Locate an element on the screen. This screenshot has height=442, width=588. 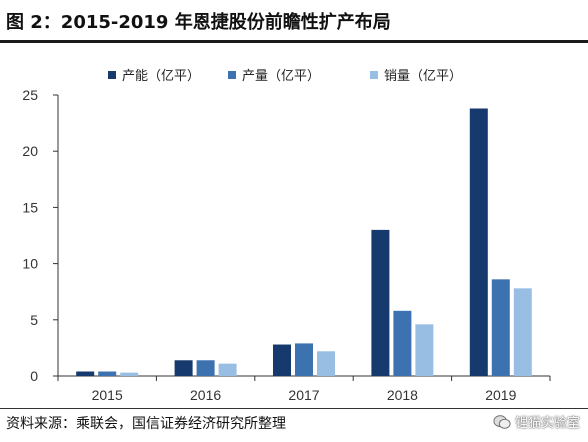
y-tick-label: 25 is located at coordinates (30, 95).